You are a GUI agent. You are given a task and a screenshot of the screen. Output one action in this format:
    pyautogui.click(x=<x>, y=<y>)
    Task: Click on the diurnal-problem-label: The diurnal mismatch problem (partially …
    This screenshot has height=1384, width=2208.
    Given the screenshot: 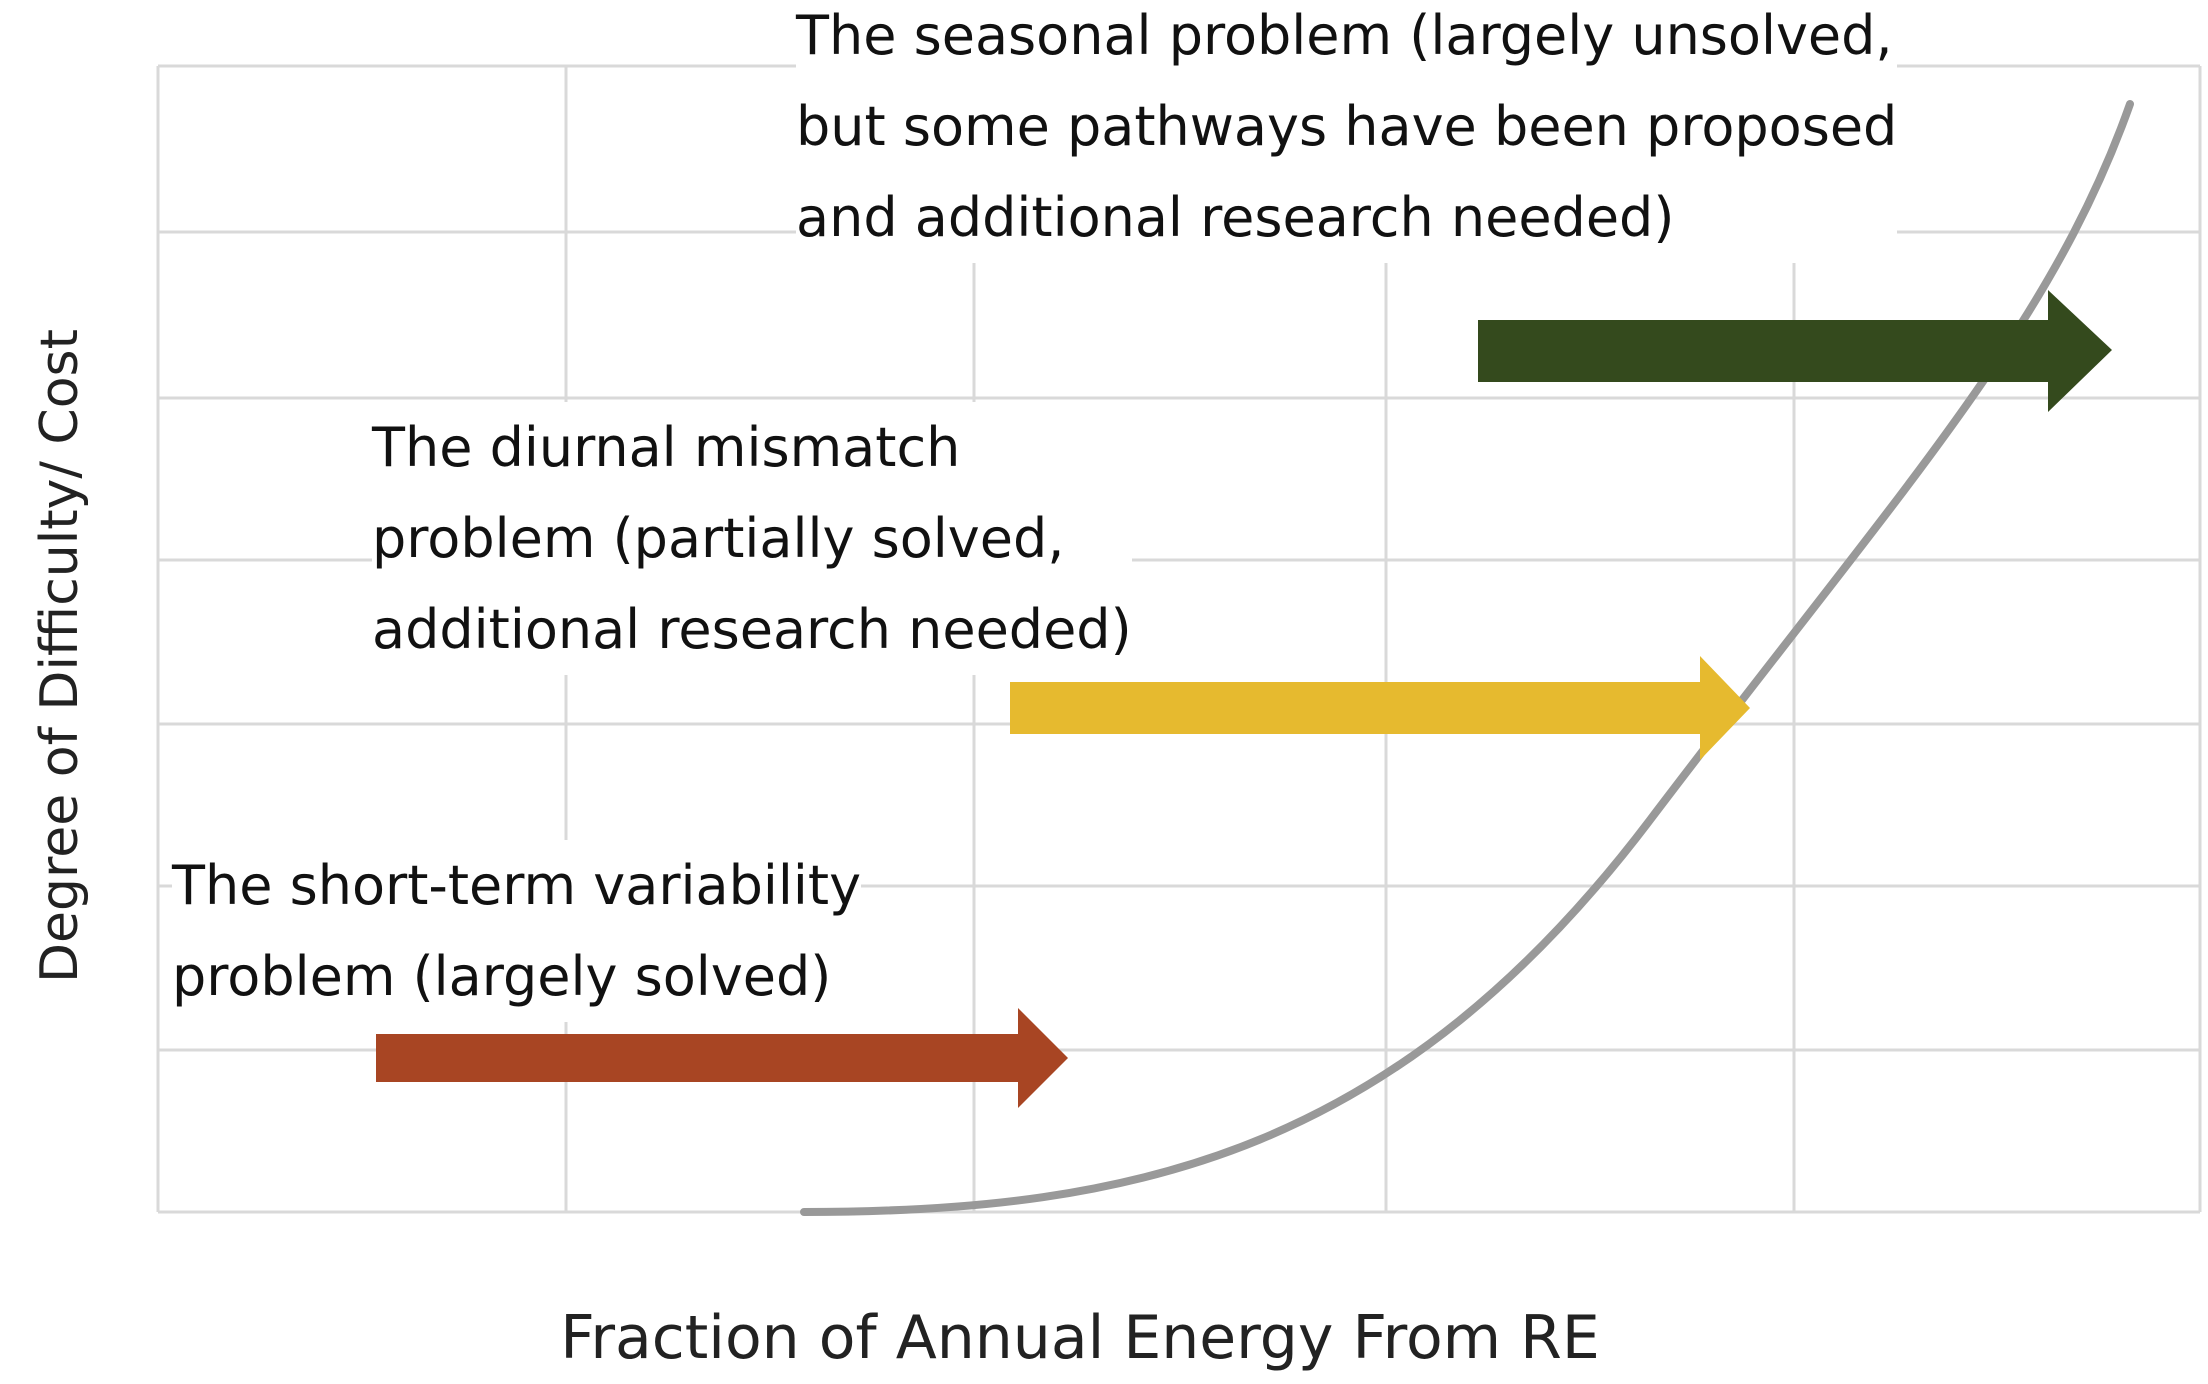 What is the action you would take?
    pyautogui.click(x=752, y=538)
    